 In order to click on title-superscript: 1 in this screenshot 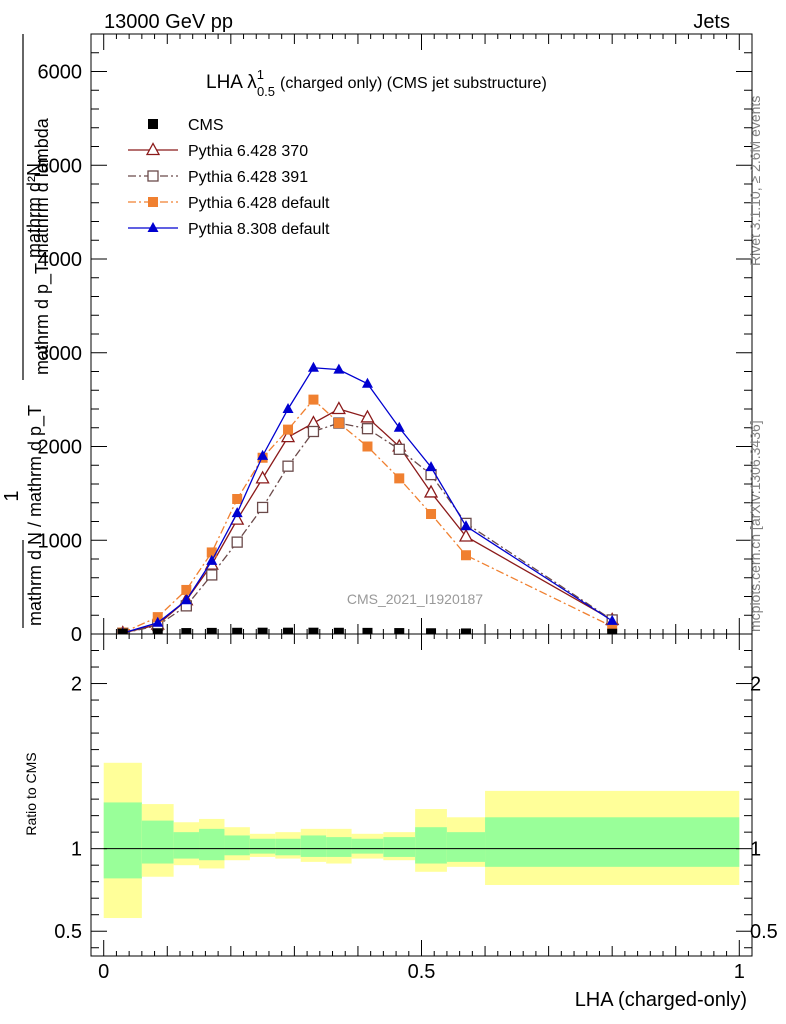, I will do `click(260, 74)`.